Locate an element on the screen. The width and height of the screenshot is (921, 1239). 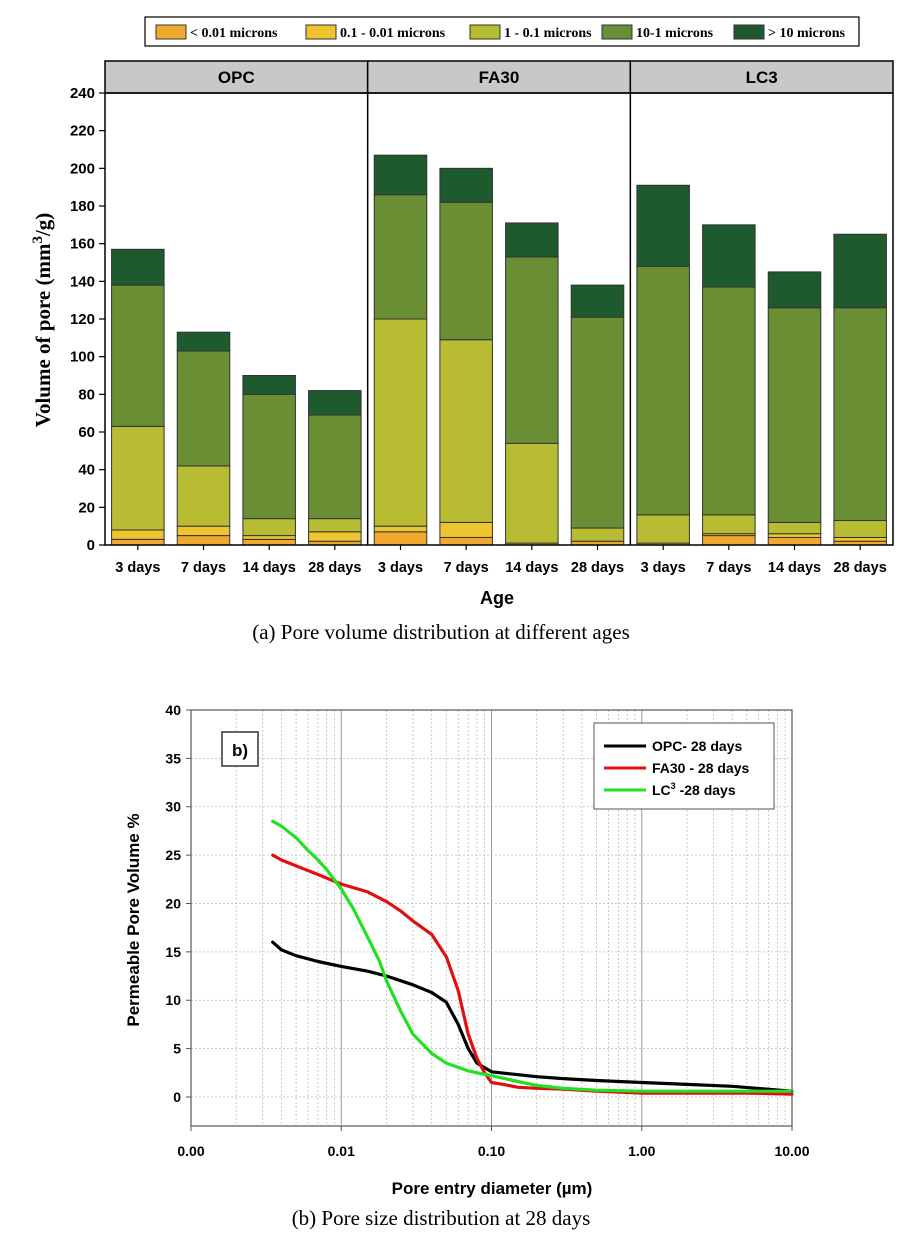
y-tick-label: 220 is located at coordinates (82, 131).